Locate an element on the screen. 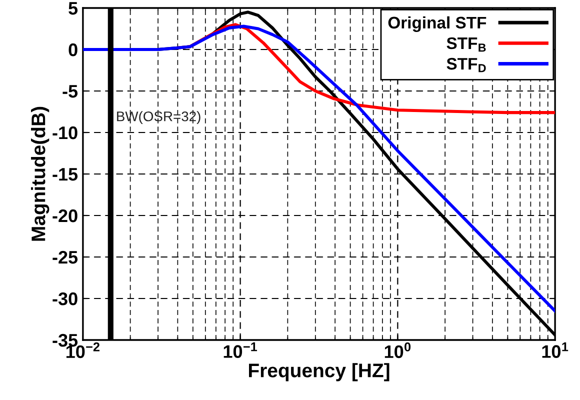 Image resolution: width=580 pixels, height=400 pixels. annotation: BW(OSR=32) is located at coordinates (158, 117).